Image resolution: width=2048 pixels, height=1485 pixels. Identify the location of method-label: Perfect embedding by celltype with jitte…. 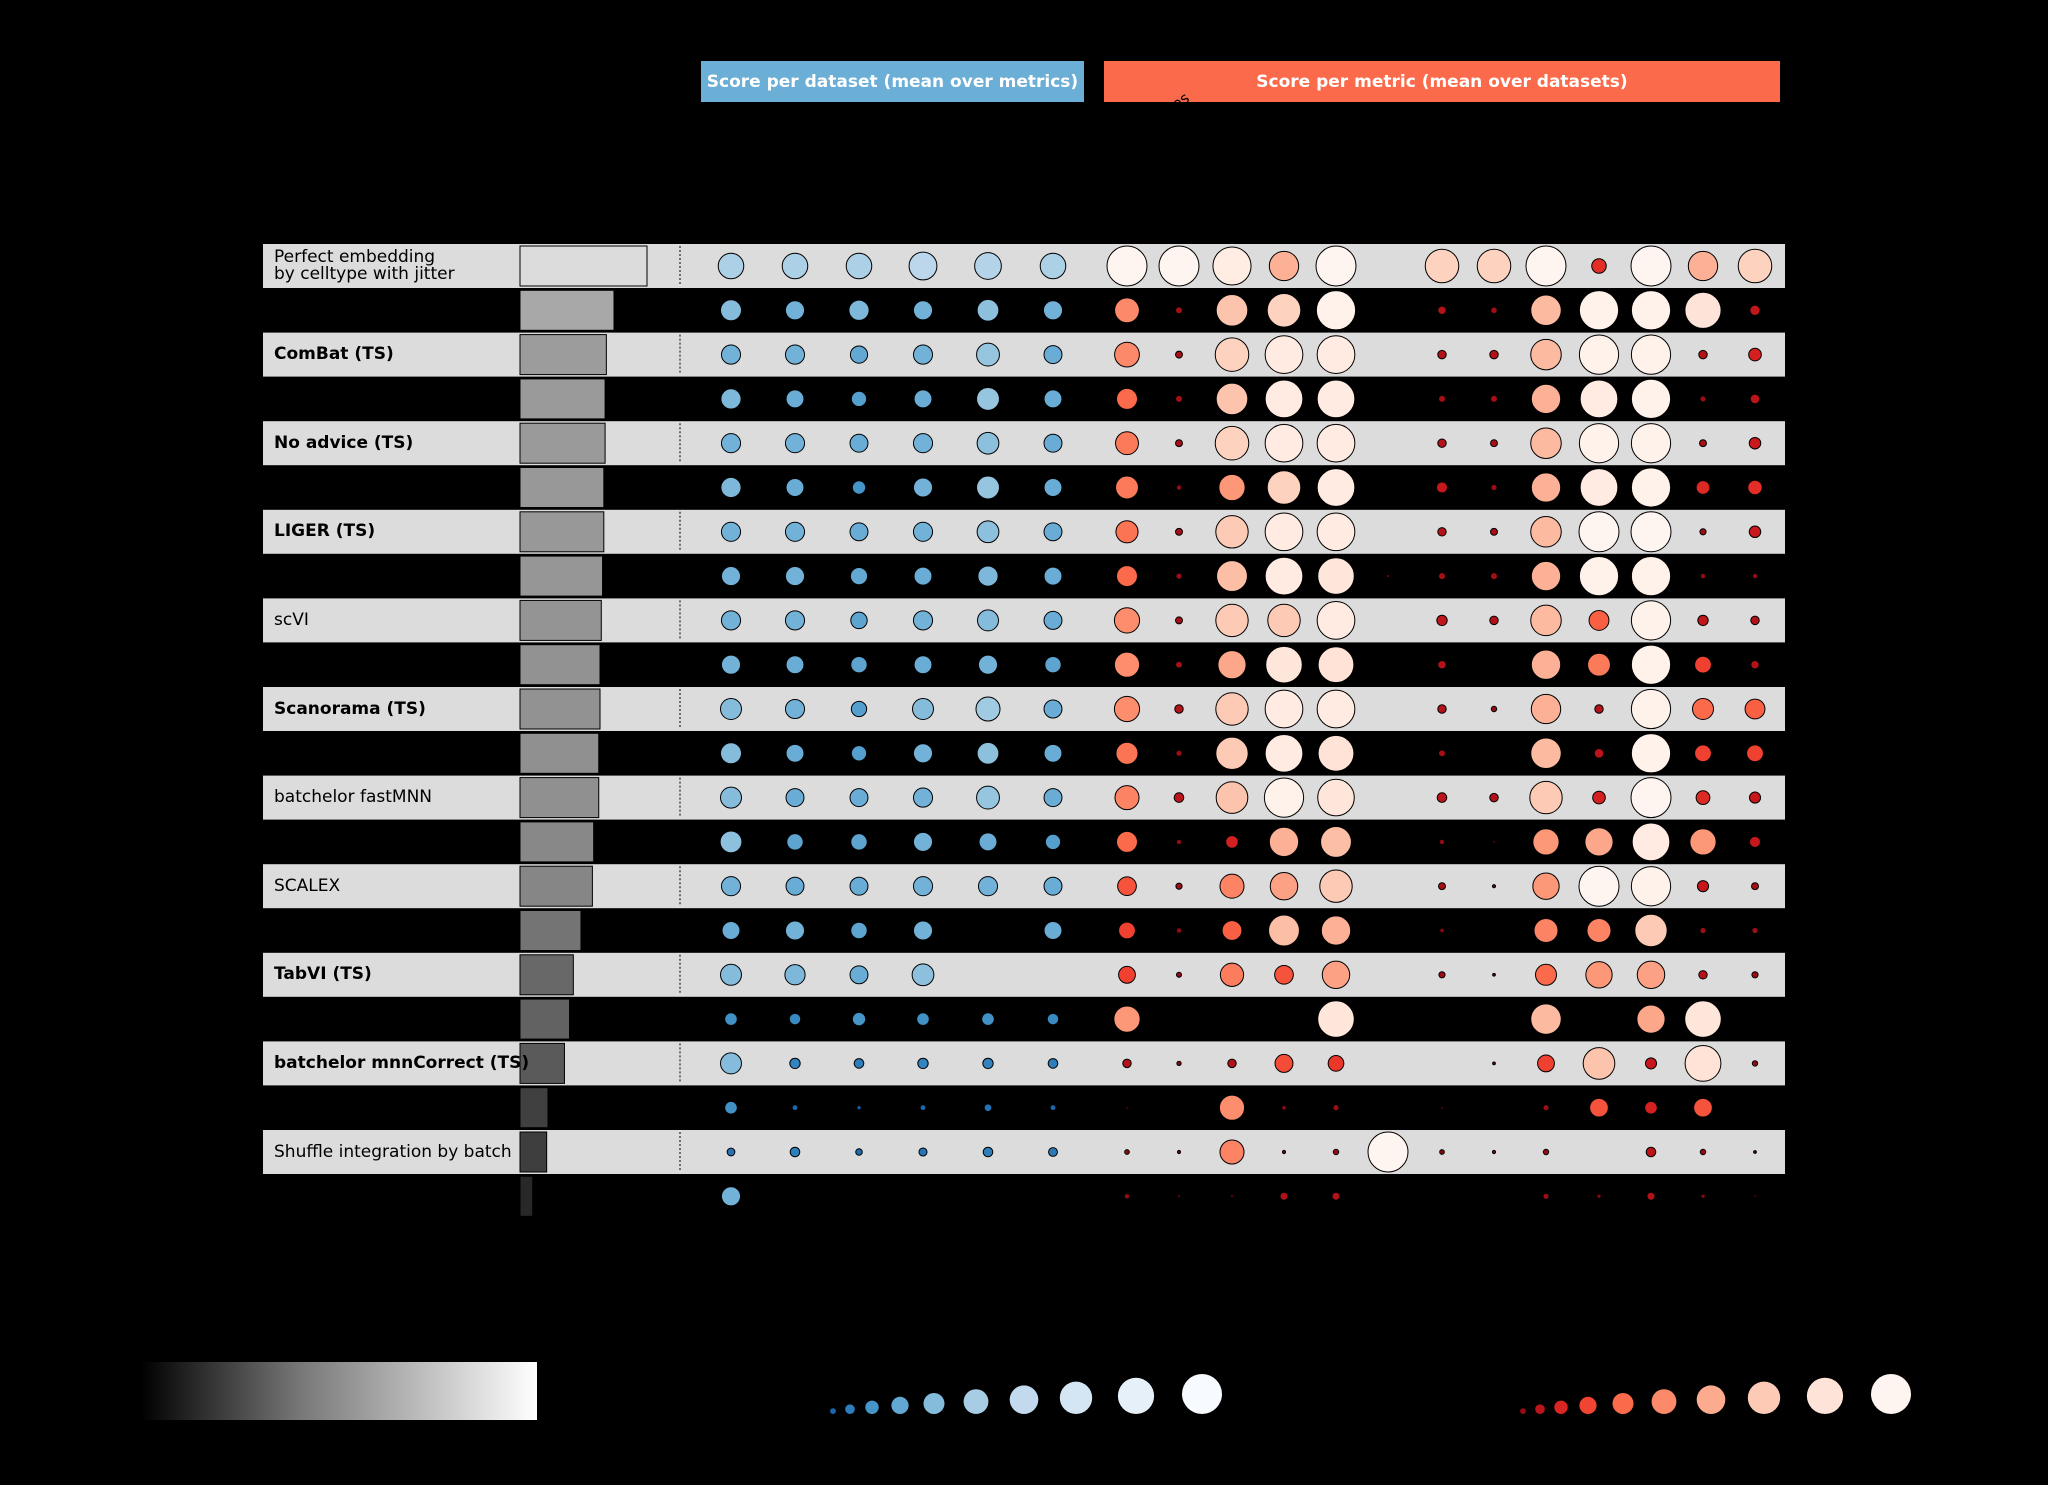
(364, 265).